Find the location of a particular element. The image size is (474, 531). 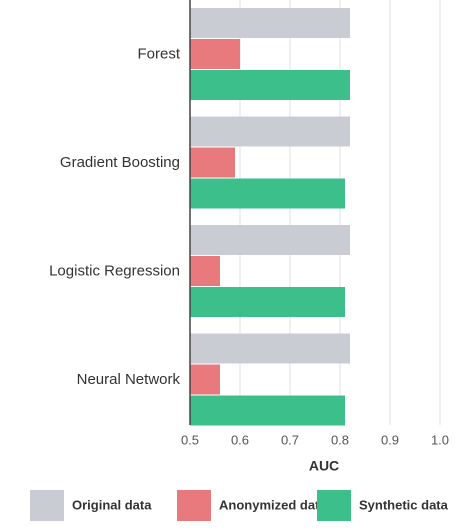

y-tick-label: Forest is located at coordinates (158, 53).